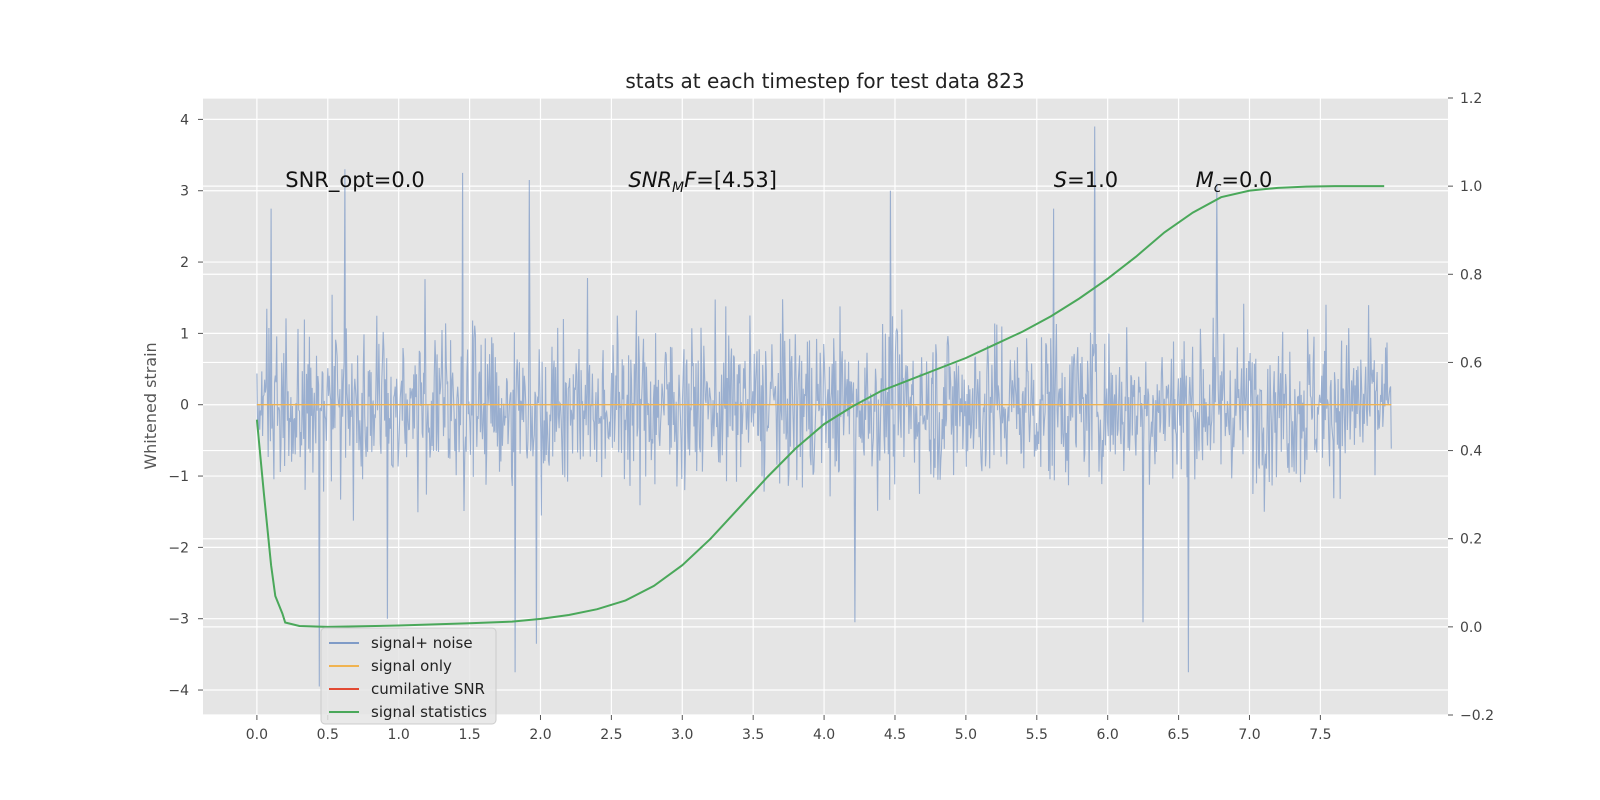  Describe the element at coordinates (355, 180) in the screenshot. I see `annotation-text: SNR_opt=0.0` at that location.